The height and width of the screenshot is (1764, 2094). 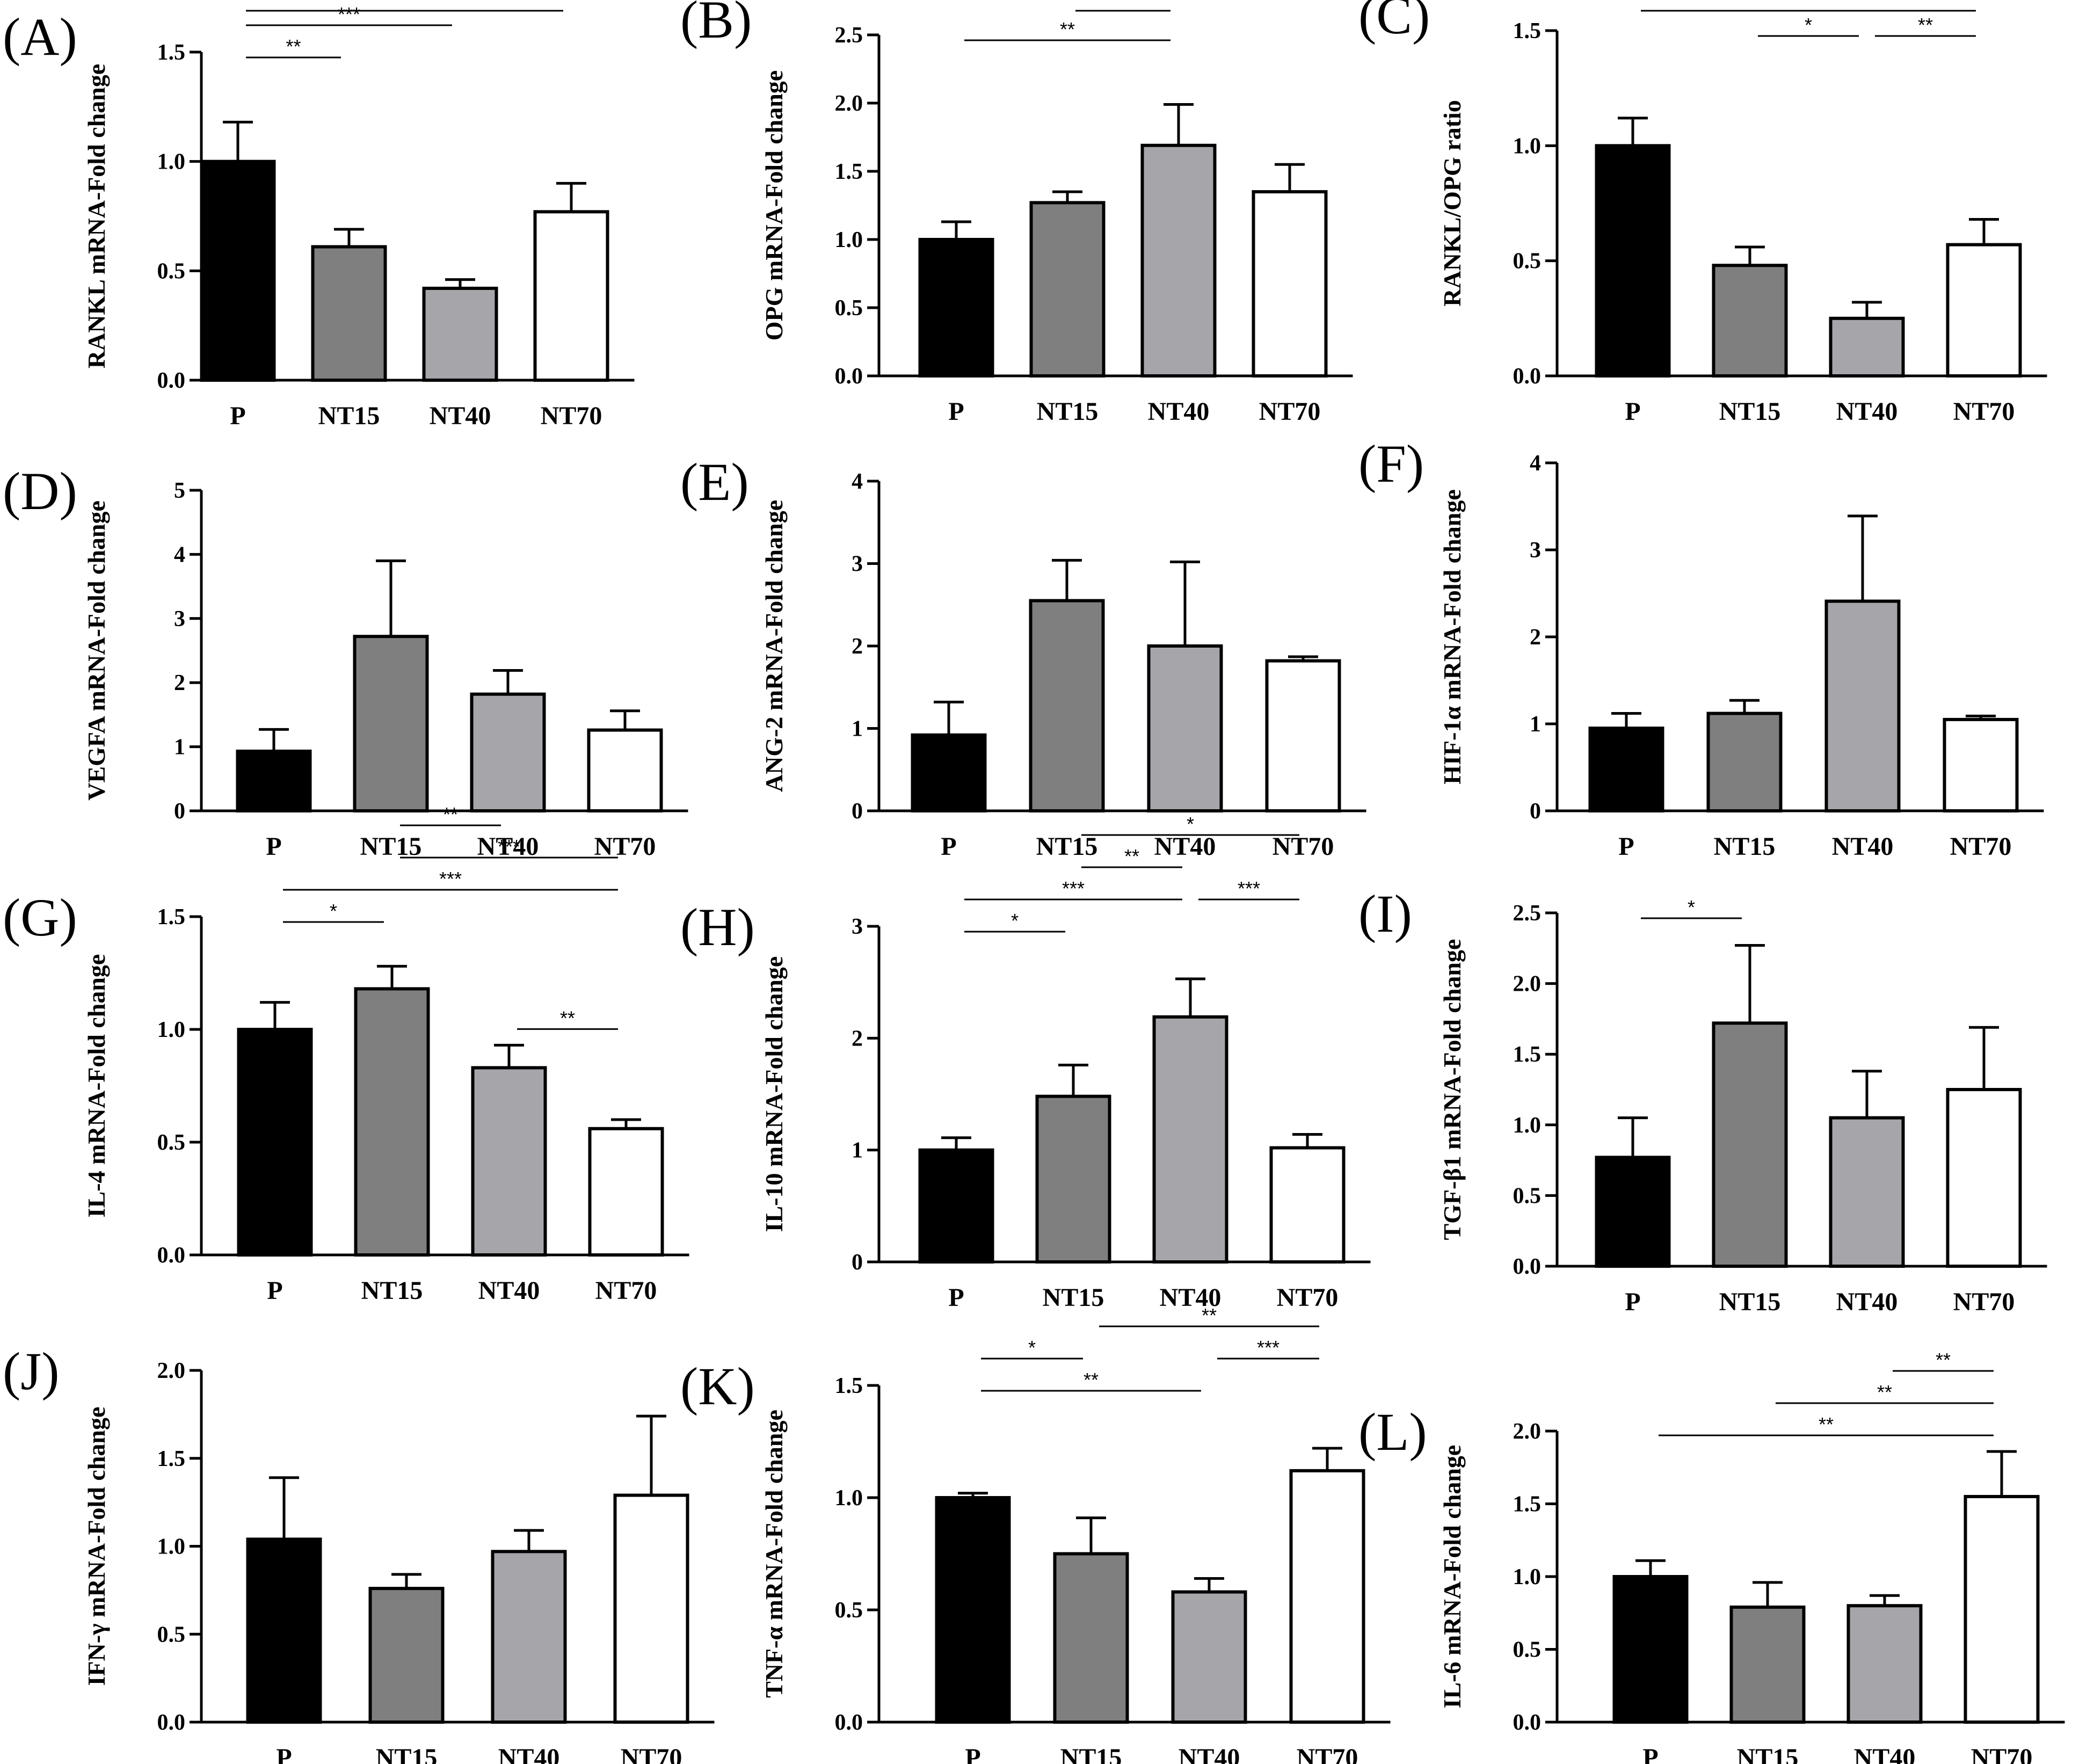 I want to click on significance-label-k: *, so click(x=1032, y=1348).